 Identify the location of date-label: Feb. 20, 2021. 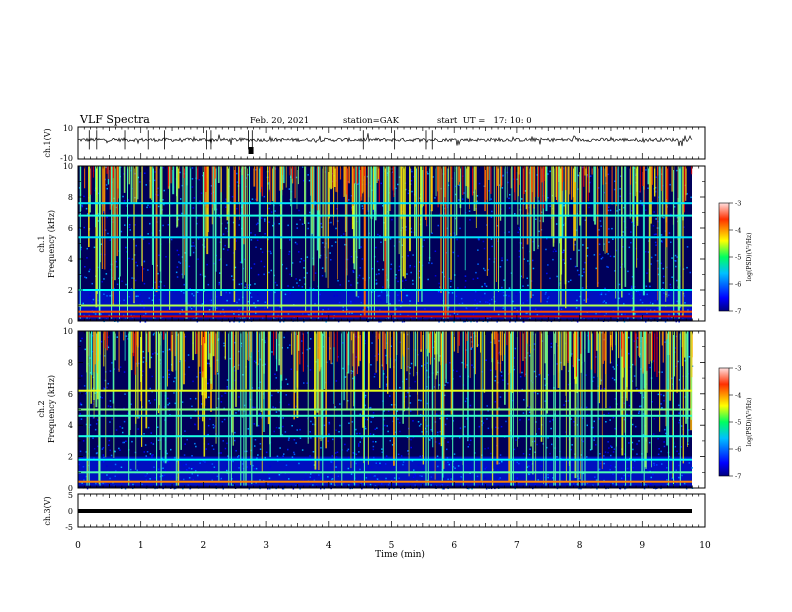
(279, 121).